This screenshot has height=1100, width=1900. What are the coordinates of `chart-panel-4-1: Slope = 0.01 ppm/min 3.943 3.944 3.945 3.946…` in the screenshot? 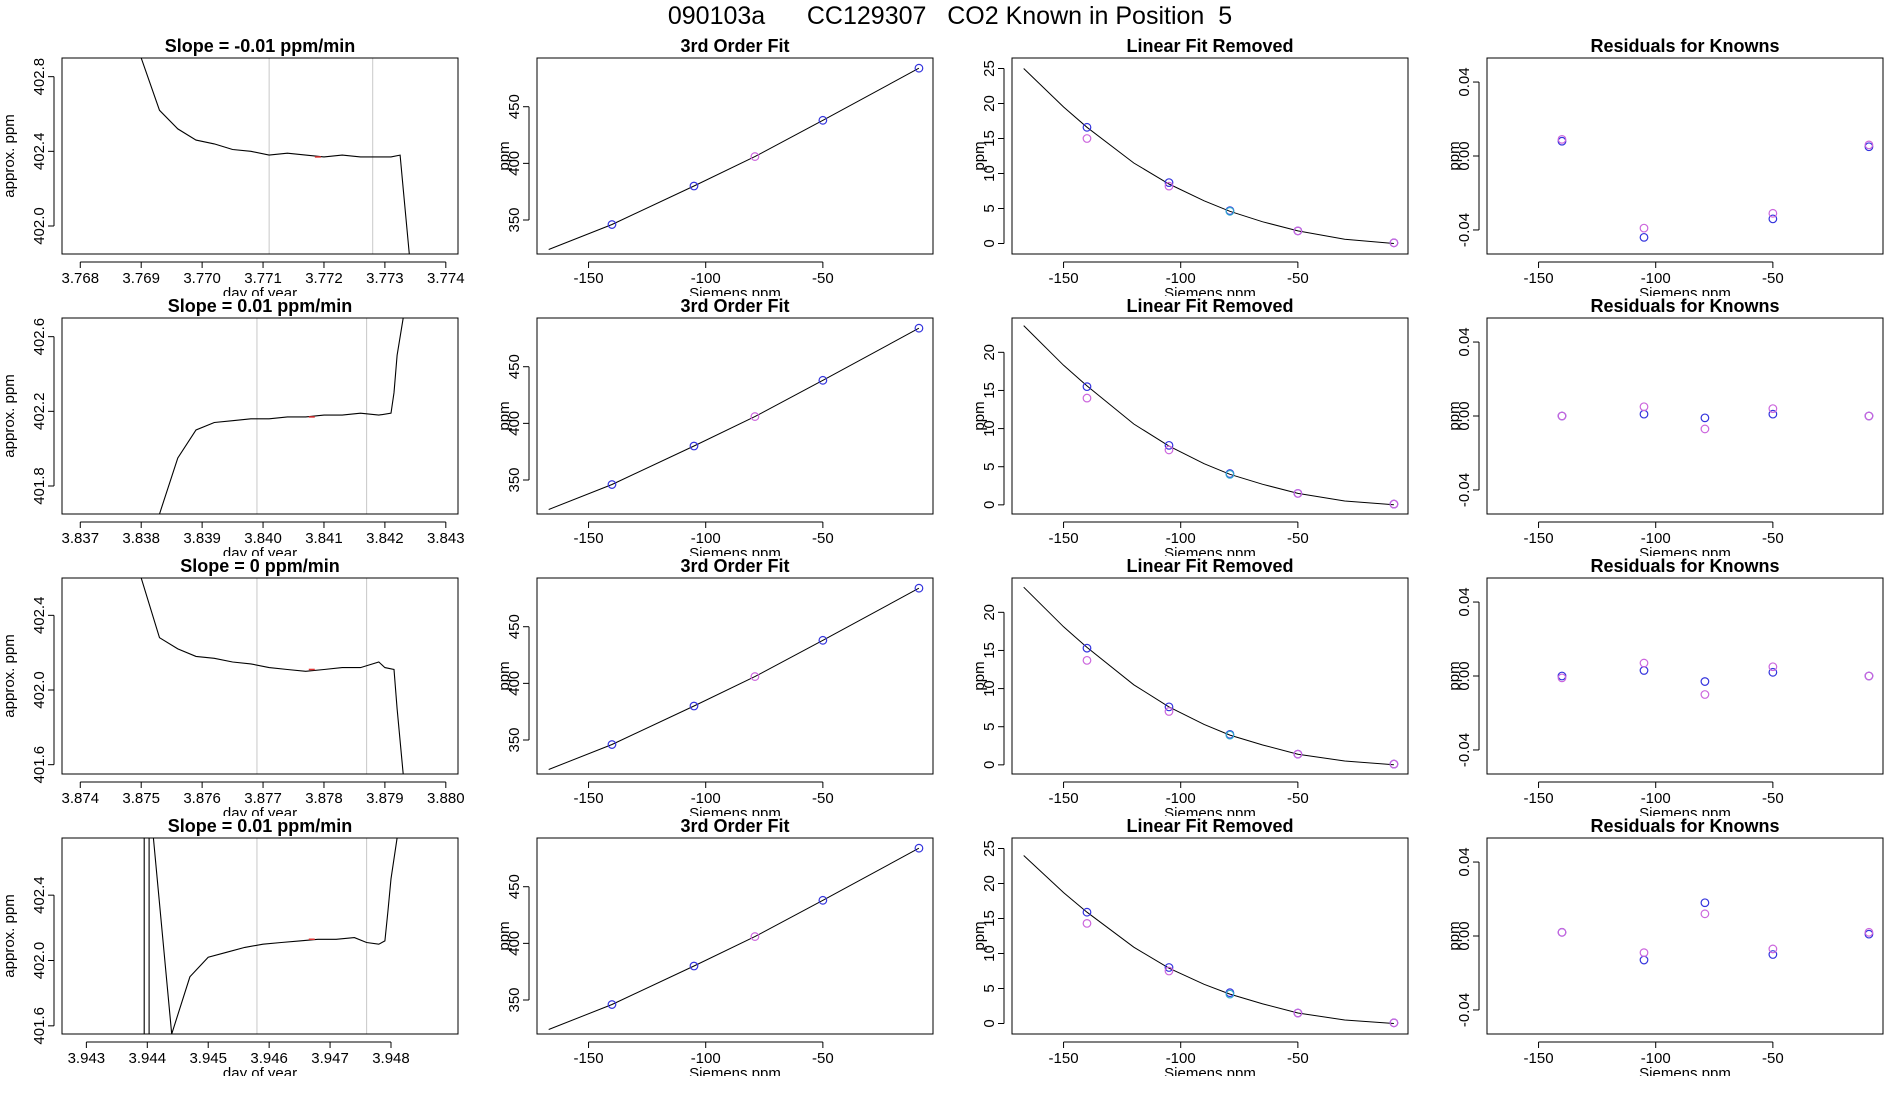 It's located at (230, 946).